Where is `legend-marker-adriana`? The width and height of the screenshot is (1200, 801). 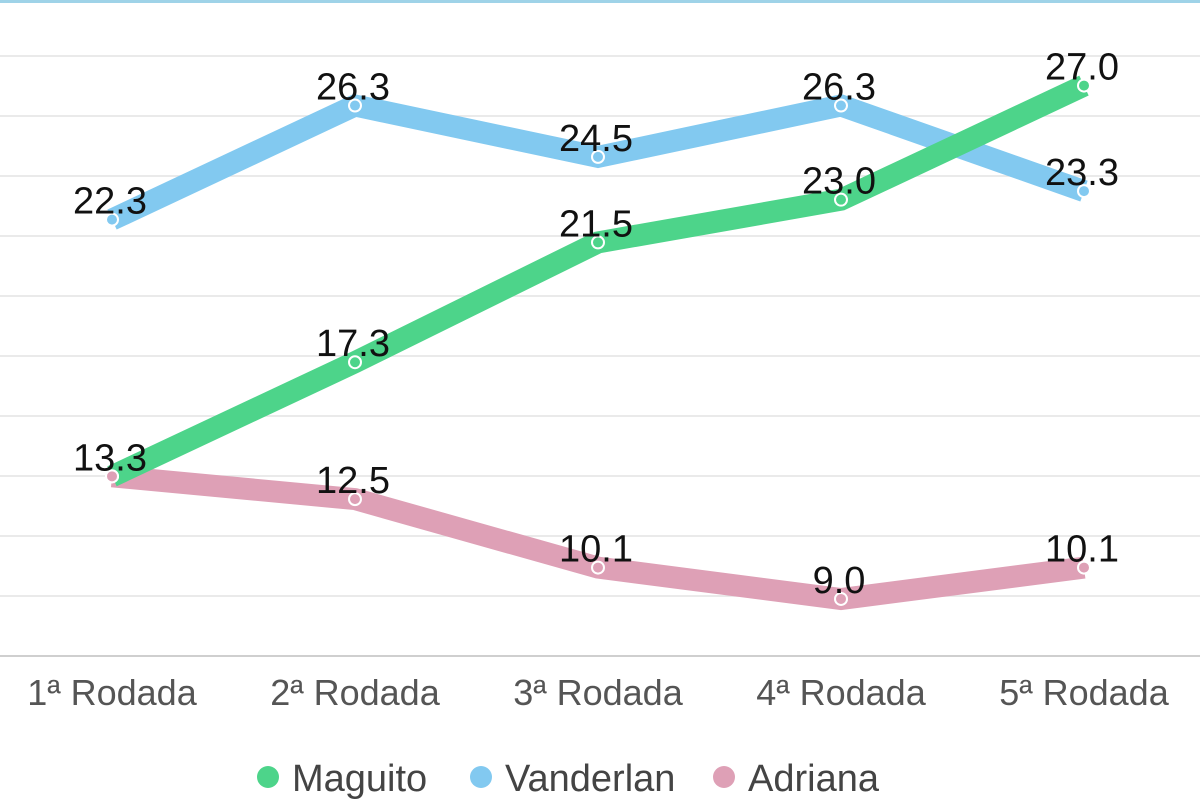 legend-marker-adriana is located at coordinates (724, 777).